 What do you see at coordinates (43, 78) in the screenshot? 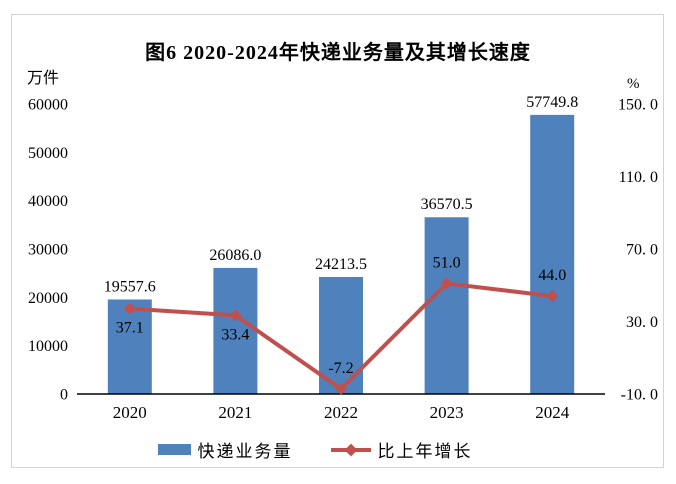
I see `left-axis-unit-label: 万件` at bounding box center [43, 78].